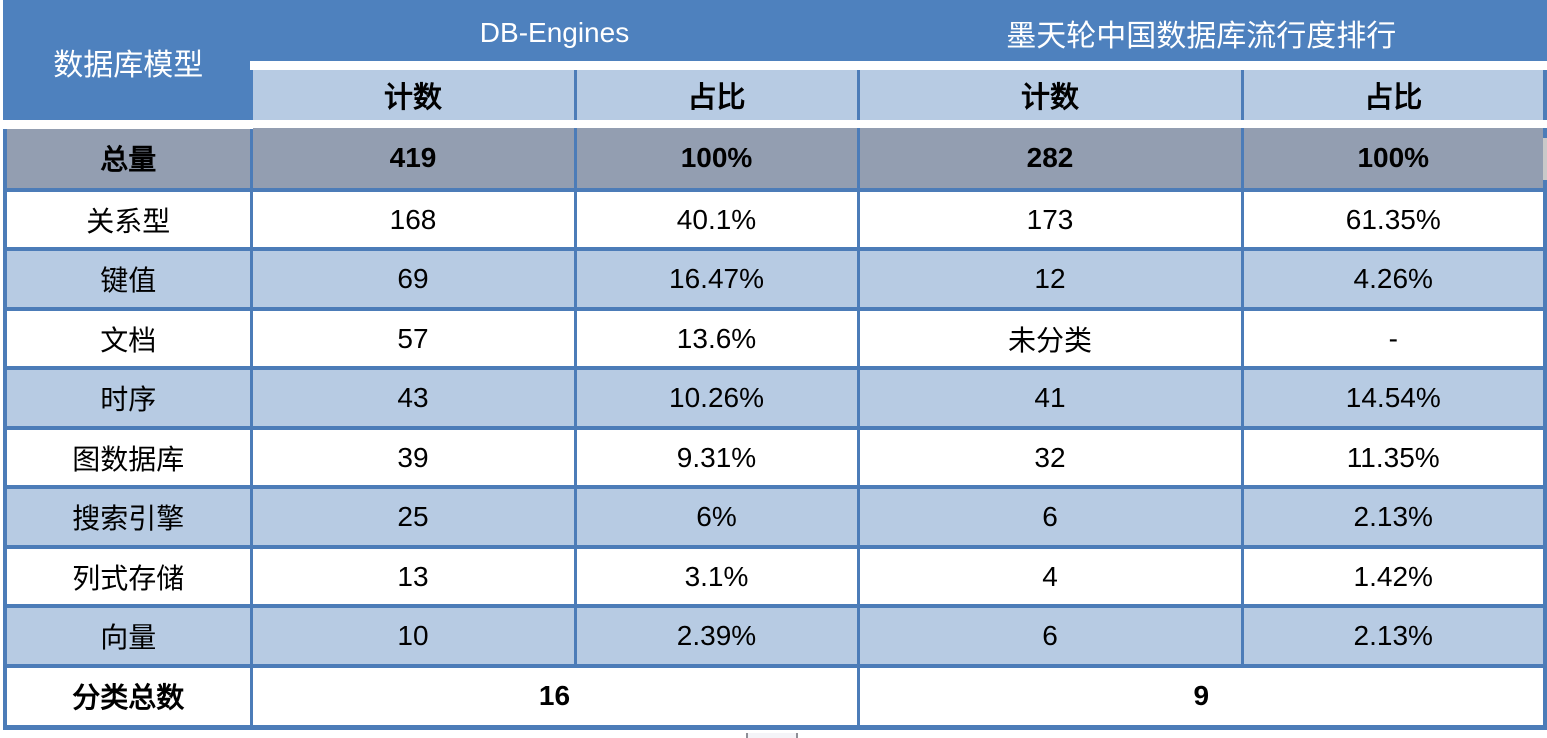 The image size is (1547, 738). Describe the element at coordinates (1050, 219) in the screenshot. I see `cell-value: 173` at that location.